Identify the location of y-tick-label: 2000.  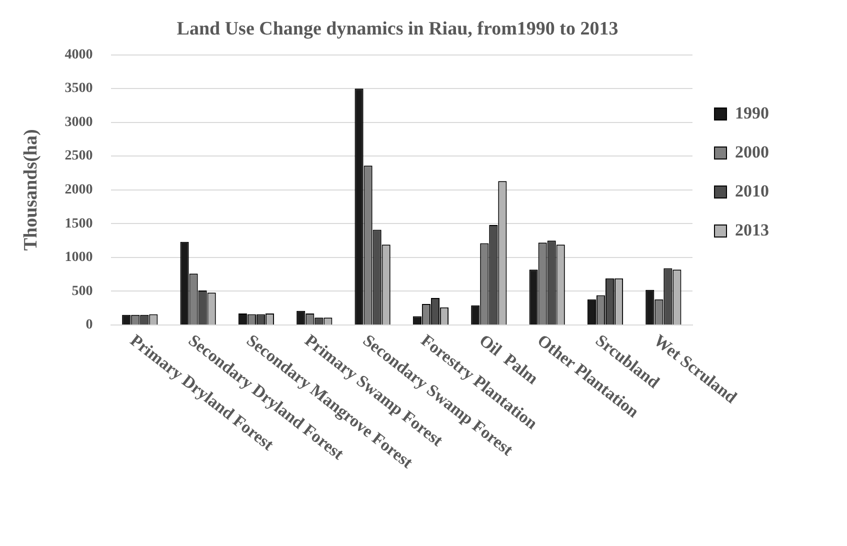
(78, 190).